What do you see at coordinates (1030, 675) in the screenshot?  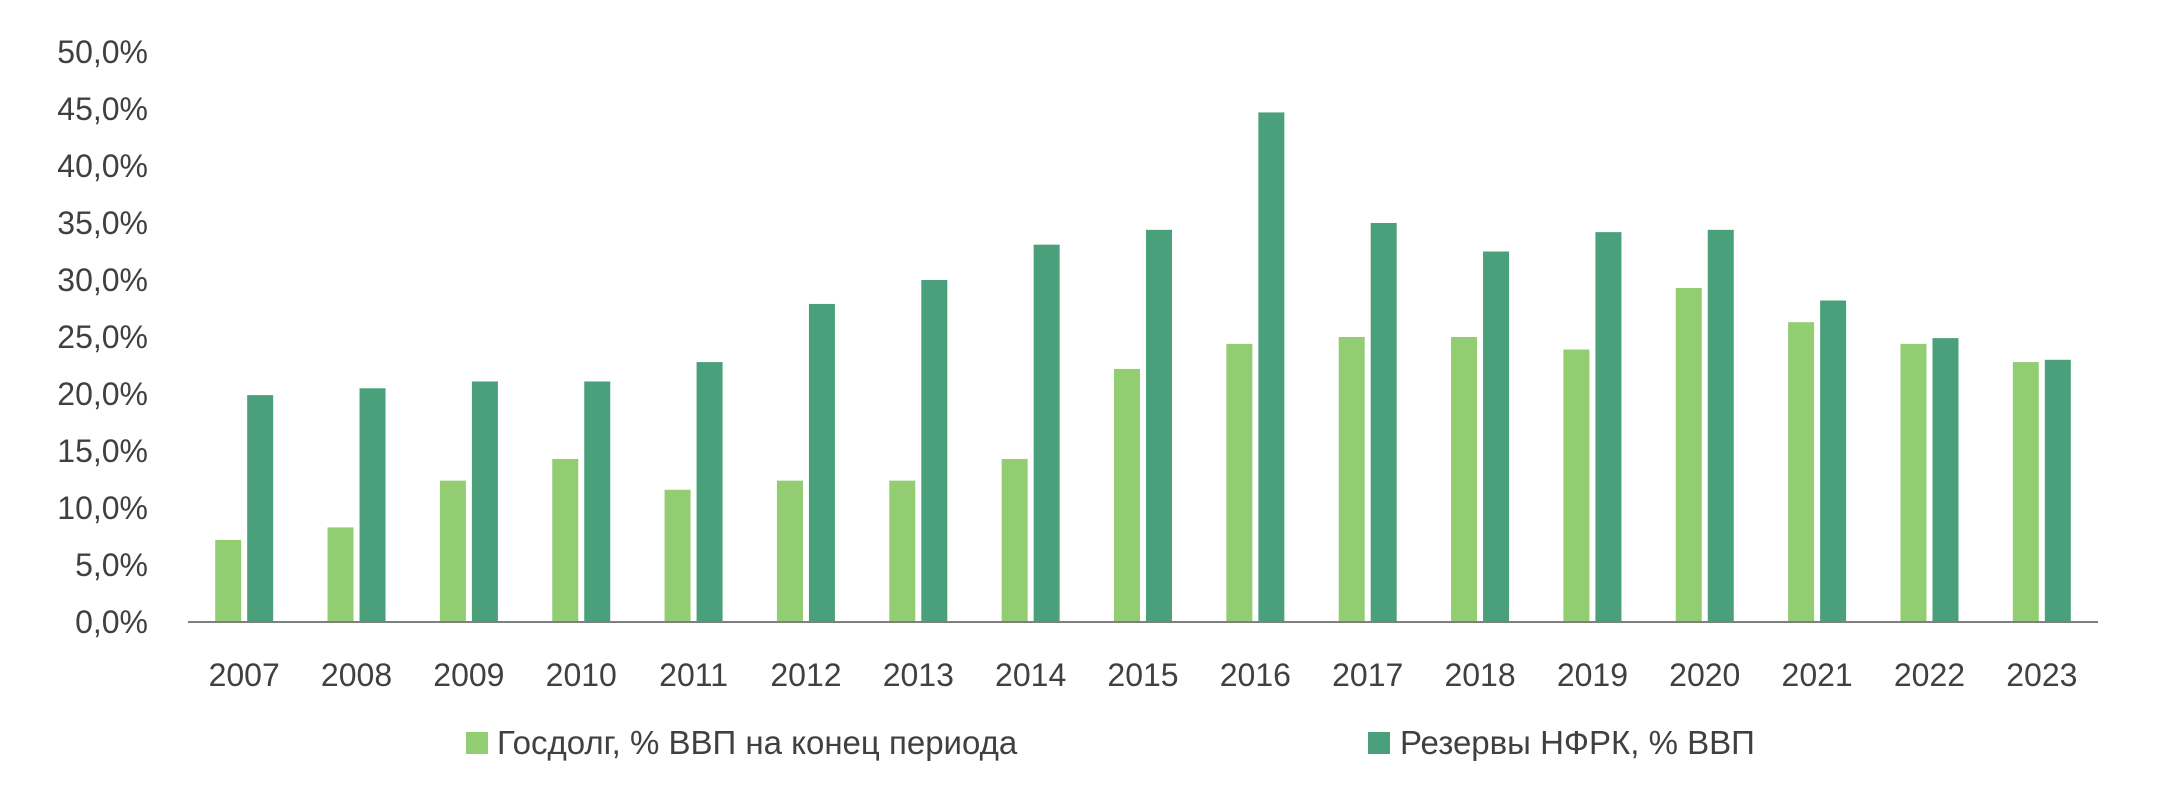 I see `x-tick-label: 2014` at bounding box center [1030, 675].